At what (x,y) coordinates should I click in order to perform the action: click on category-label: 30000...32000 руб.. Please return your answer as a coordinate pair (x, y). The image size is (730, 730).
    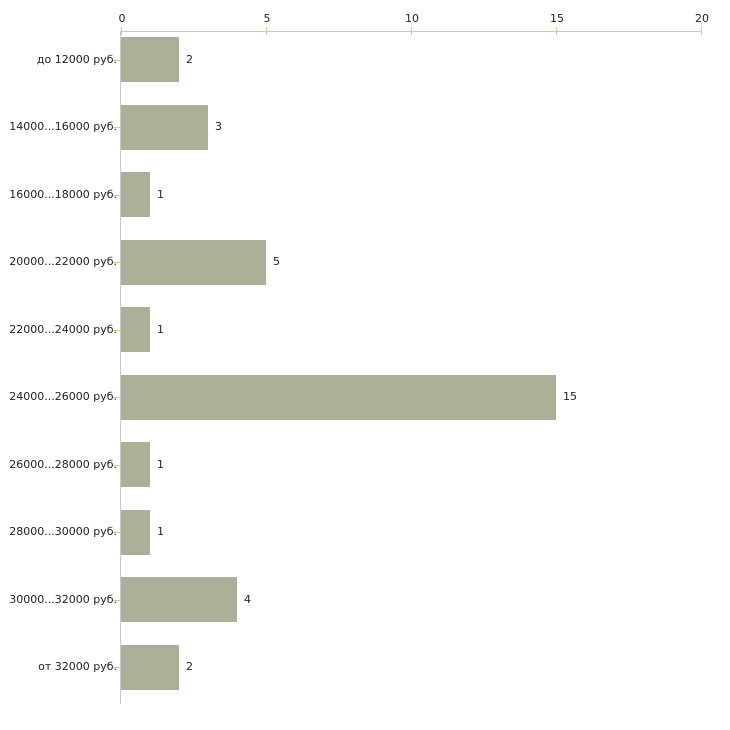
    Looking at the image, I should click on (63, 599).